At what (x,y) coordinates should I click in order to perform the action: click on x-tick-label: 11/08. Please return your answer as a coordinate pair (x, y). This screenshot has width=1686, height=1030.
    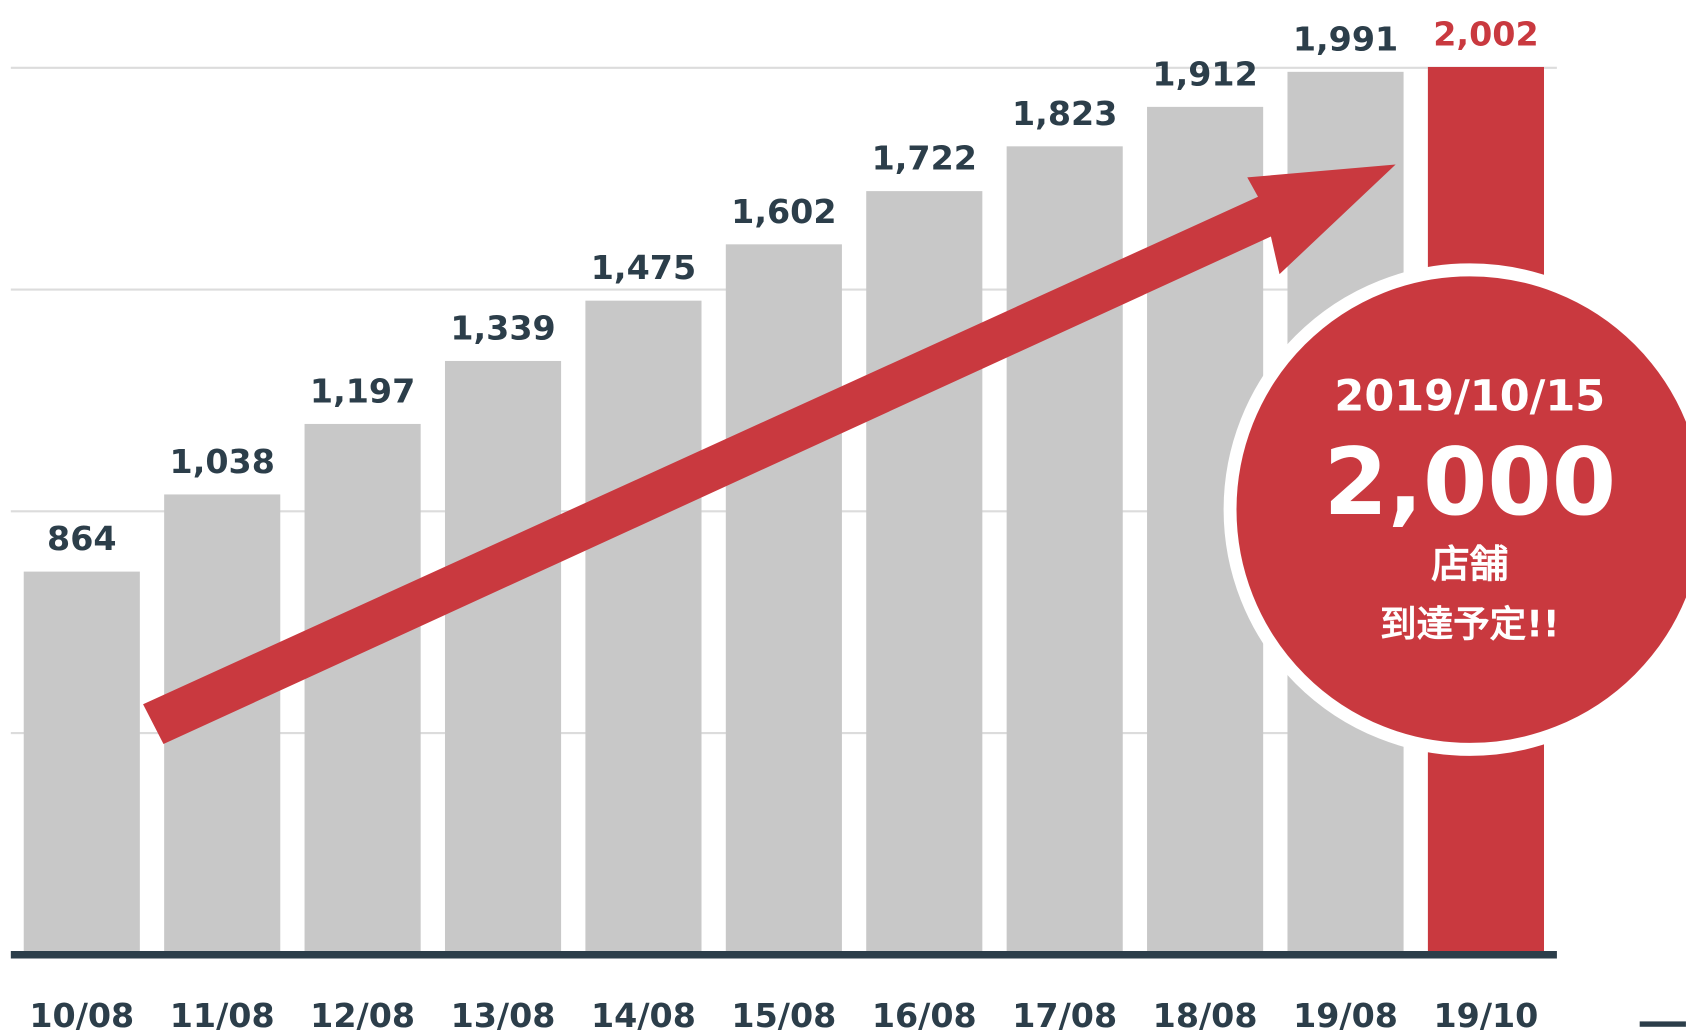
    Looking at the image, I should click on (222, 1013).